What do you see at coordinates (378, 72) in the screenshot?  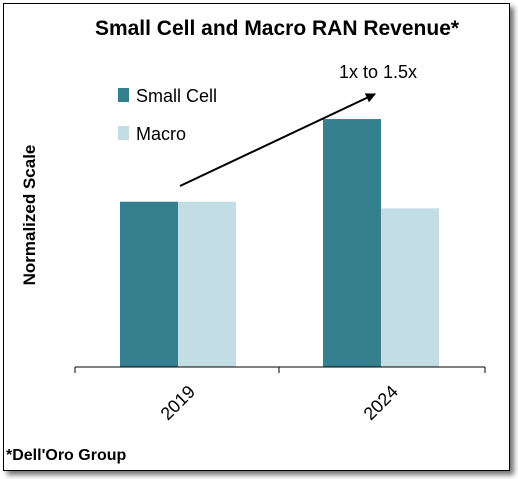 I see `growth-annotation: 1x to 1.5x` at bounding box center [378, 72].